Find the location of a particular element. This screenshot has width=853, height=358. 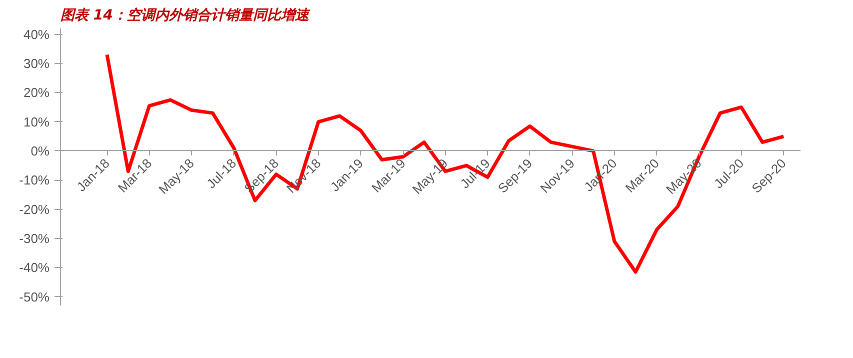

chart-title: 图表 14：空调内外销合计销量同比增速 is located at coordinates (185, 15).